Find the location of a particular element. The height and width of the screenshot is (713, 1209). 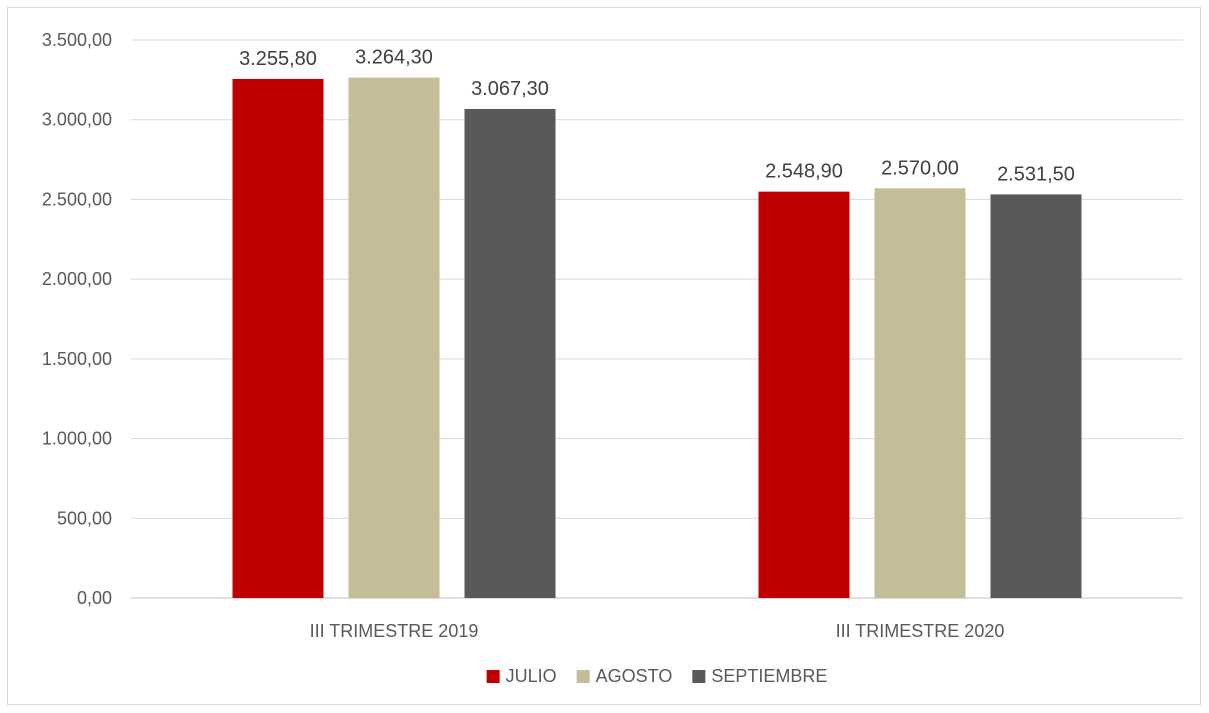

x-category-label: III TRIMESTRE 2020 is located at coordinates (920, 631).